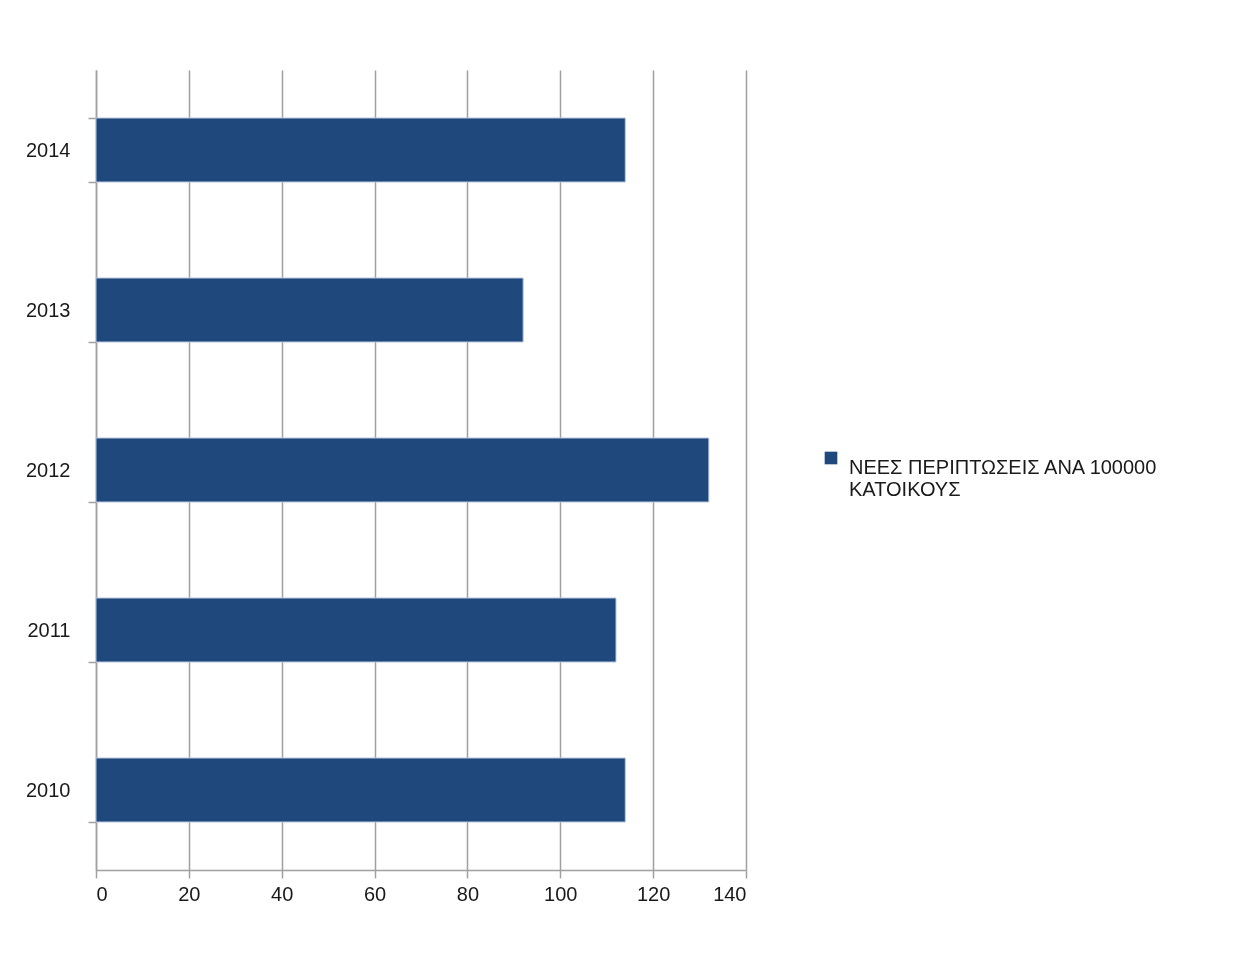  Describe the element at coordinates (1003, 478) in the screenshot. I see `legend-label: ΝΕΕΣ ΠΕΡΙΠΤΩΣΕΙΣ ΑΝΑ 100000 ΚΑΤΟΙΚΟΥΣ` at that location.